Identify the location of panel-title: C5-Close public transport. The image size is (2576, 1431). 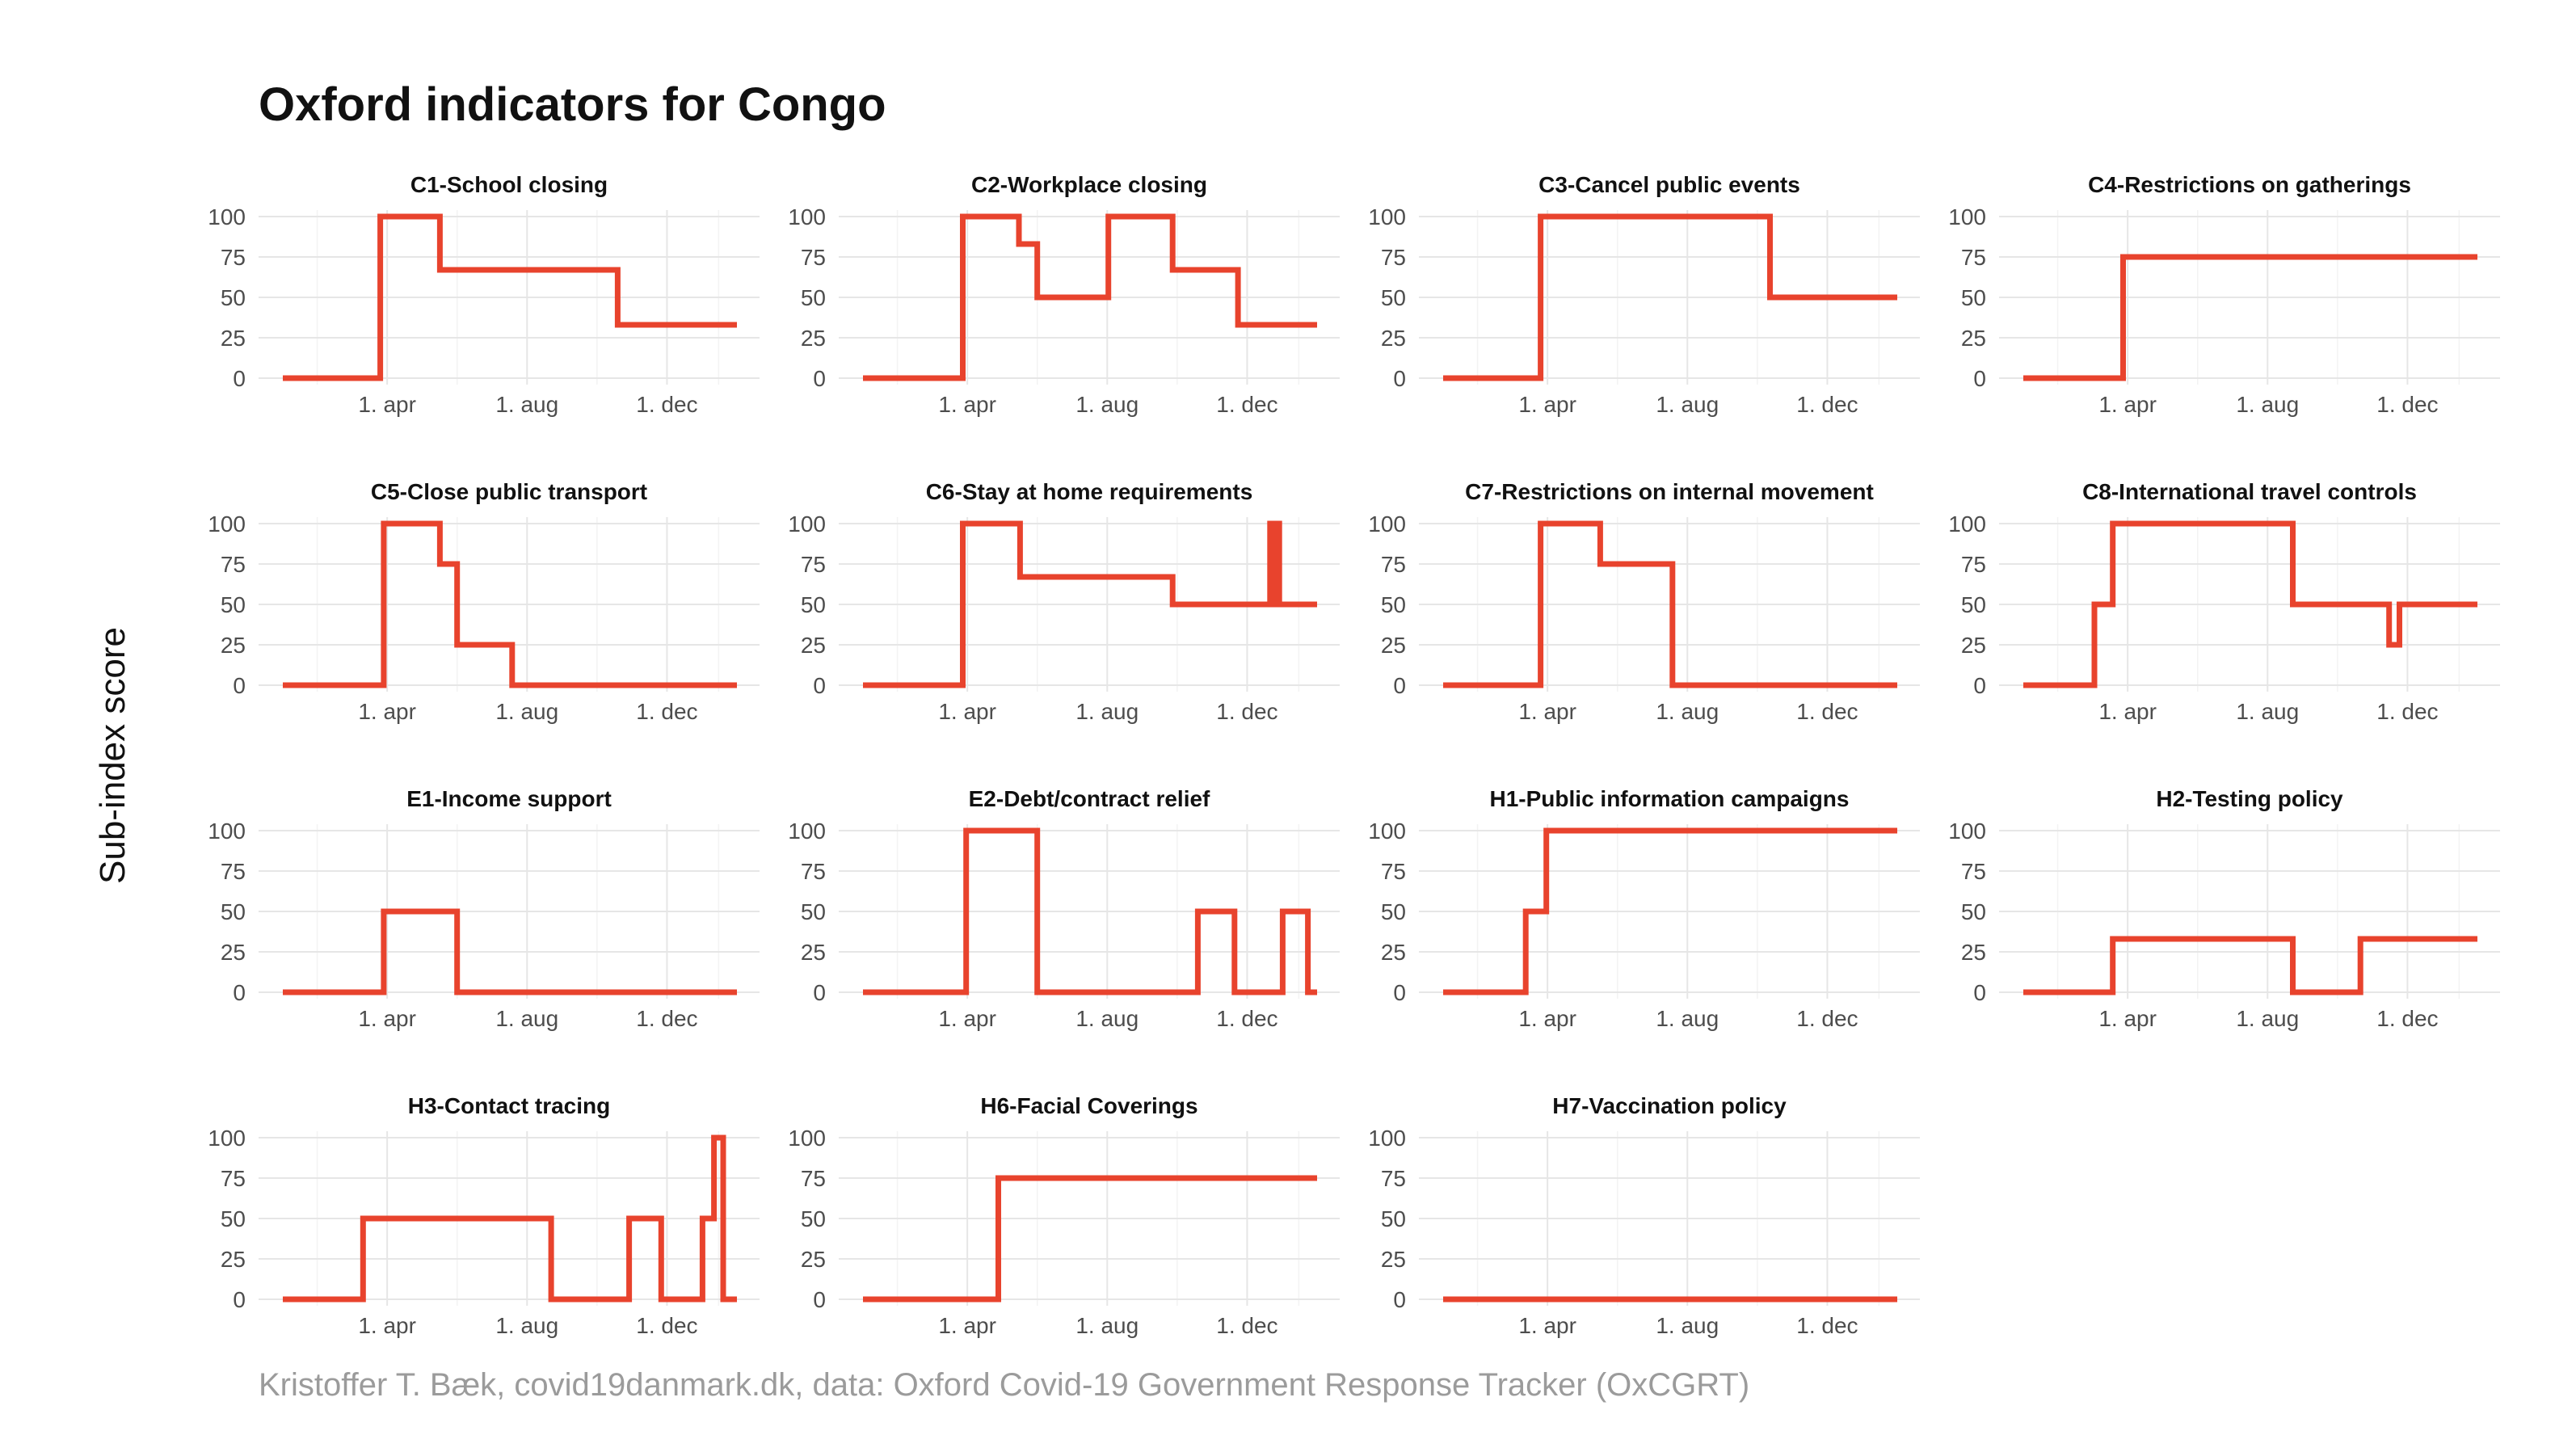
(509, 491).